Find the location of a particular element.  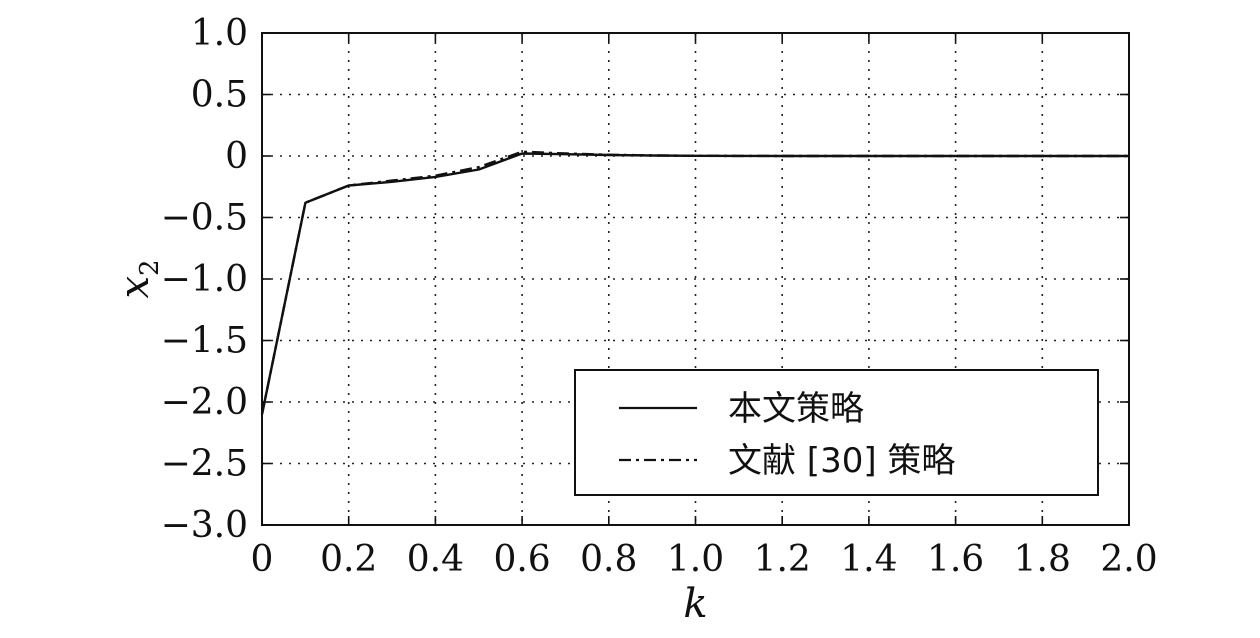

y-axis-label: x2 is located at coordinates (138, 278).